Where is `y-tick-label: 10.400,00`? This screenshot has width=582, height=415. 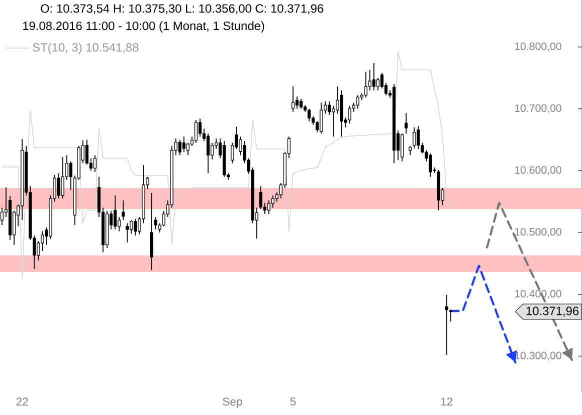
y-tick-label: 10.400,00 is located at coordinates (538, 294).